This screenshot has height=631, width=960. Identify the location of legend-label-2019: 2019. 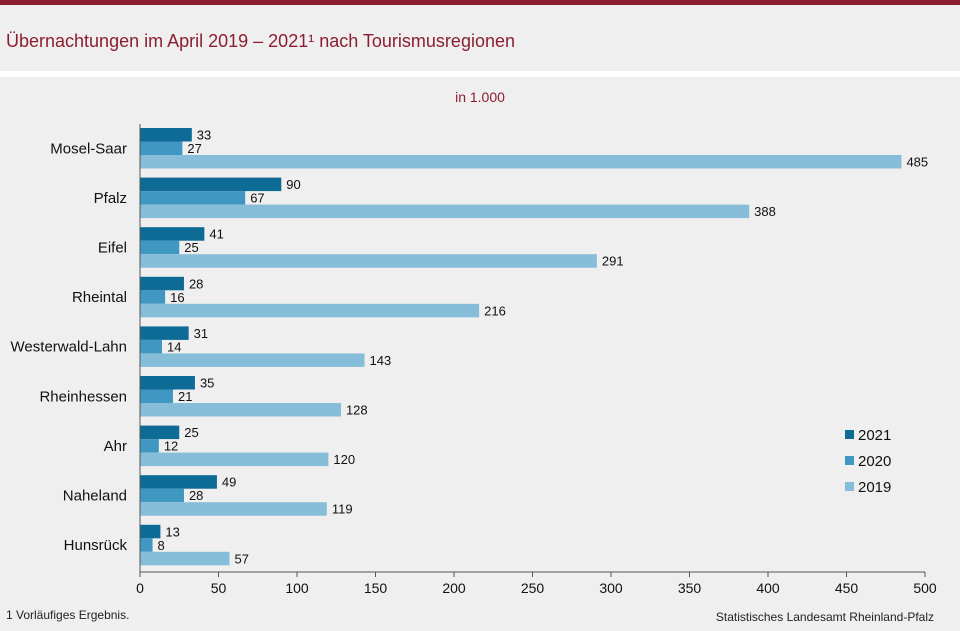
(874, 487).